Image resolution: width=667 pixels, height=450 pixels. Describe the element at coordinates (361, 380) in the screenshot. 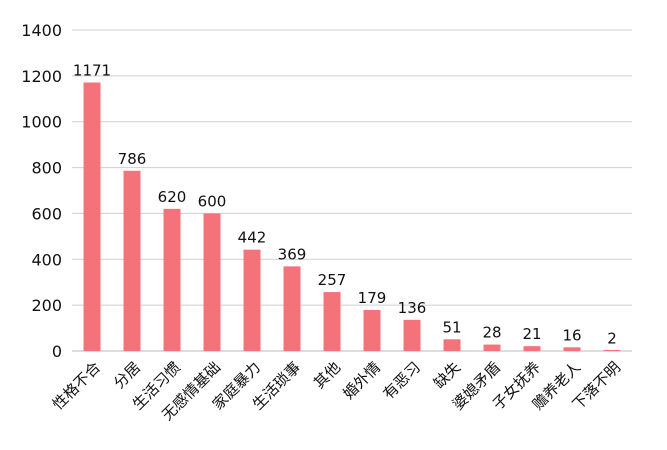

I see `category-label: 婚外情` at that location.